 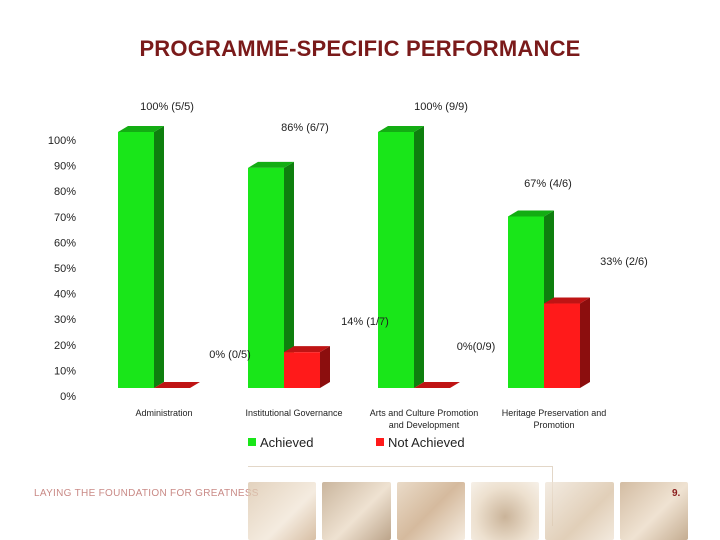 I want to click on footer-photo-strip, so click(x=468, y=504).